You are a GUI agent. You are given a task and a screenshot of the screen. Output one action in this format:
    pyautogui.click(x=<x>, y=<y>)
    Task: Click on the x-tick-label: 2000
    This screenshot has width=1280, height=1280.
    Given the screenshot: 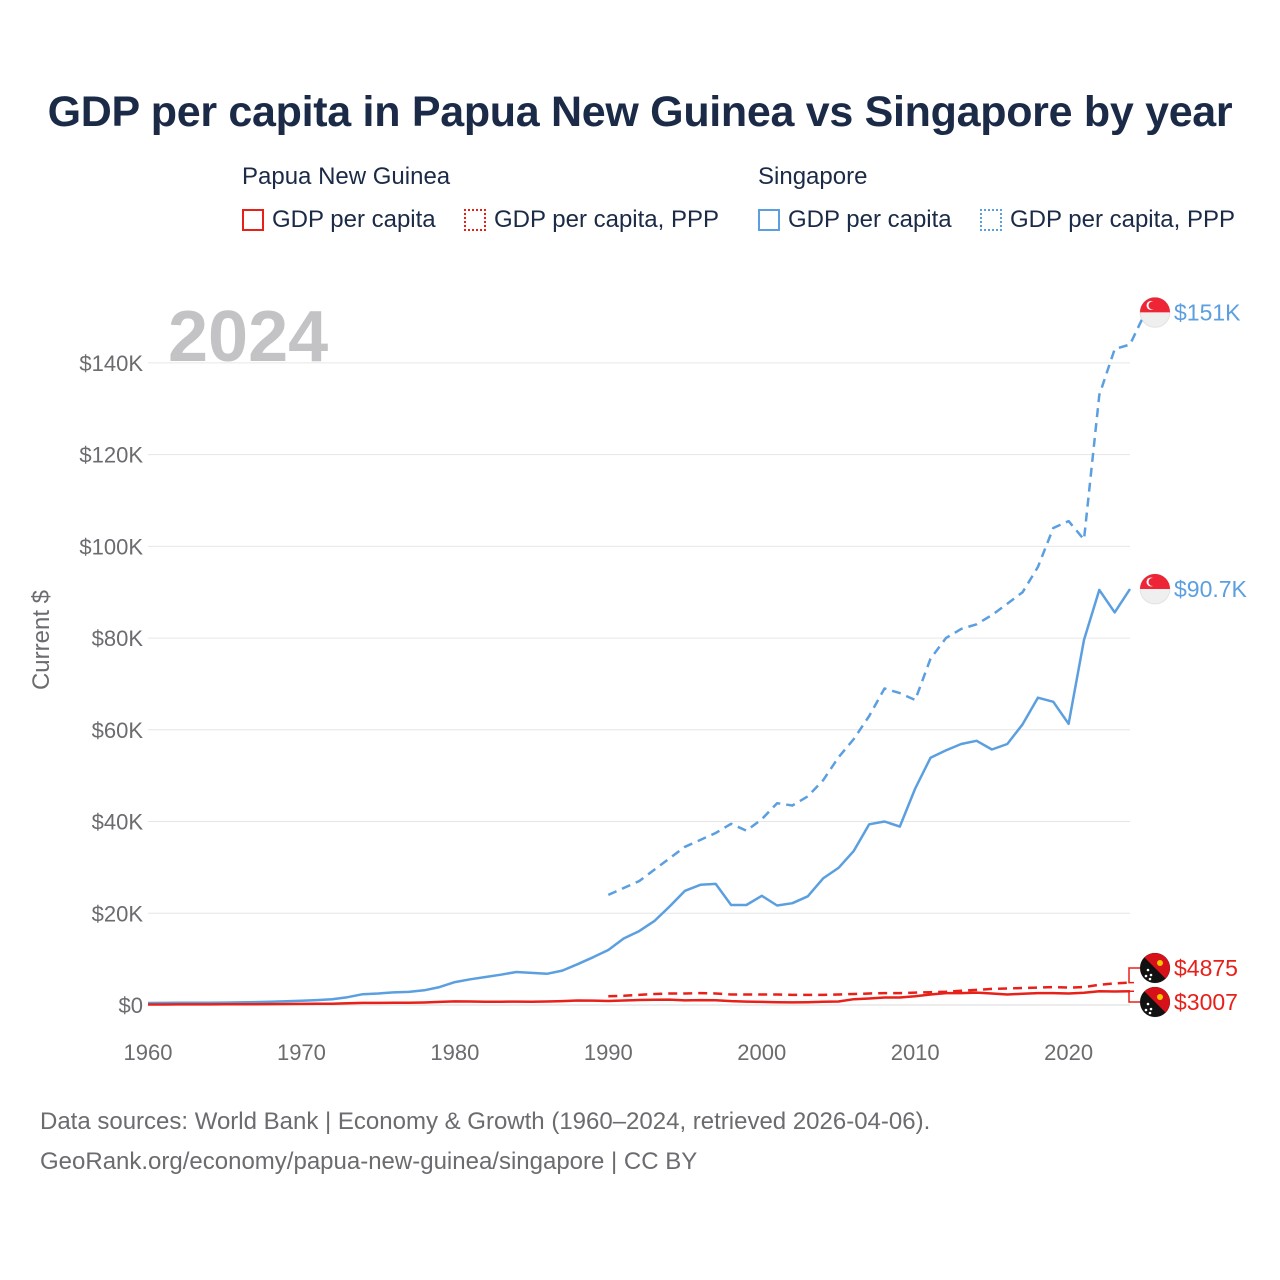 What is the action you would take?
    pyautogui.click(x=761, y=1052)
    